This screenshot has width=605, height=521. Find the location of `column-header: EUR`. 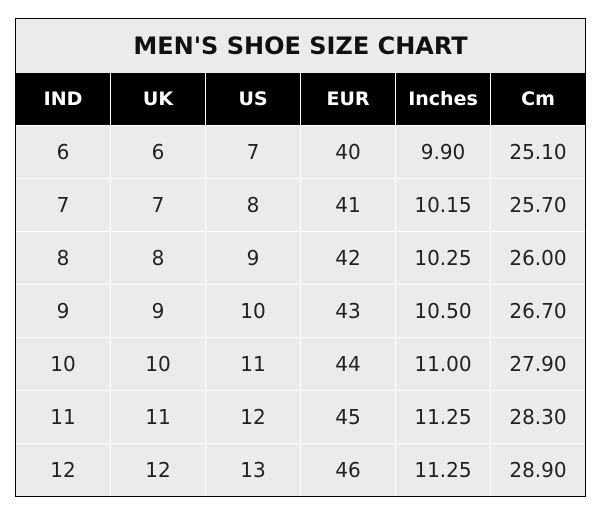

column-header: EUR is located at coordinates (348, 99).